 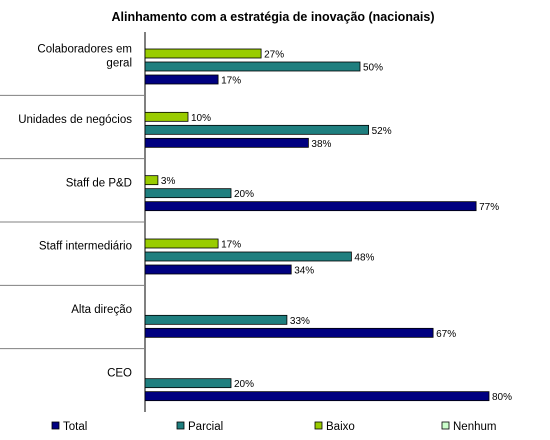 I want to click on bar-parcial-staff-intermediario, so click(x=248, y=256).